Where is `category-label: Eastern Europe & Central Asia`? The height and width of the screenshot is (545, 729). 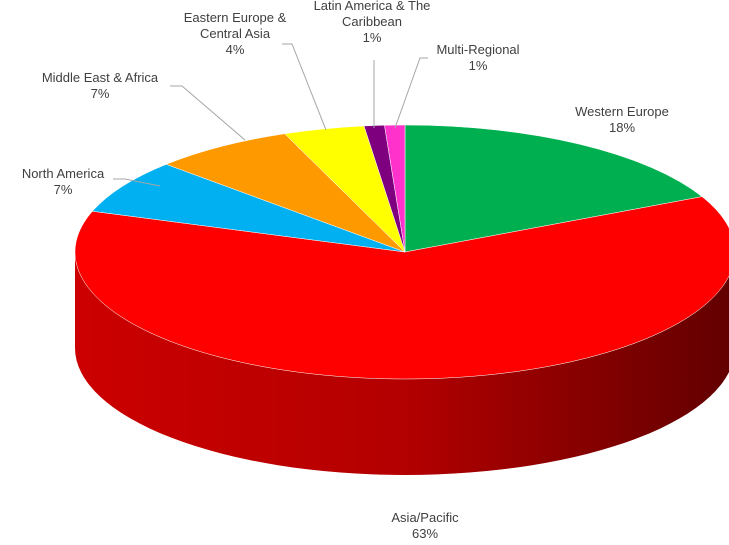 category-label: Eastern Europe & Central Asia is located at coordinates (235, 25).